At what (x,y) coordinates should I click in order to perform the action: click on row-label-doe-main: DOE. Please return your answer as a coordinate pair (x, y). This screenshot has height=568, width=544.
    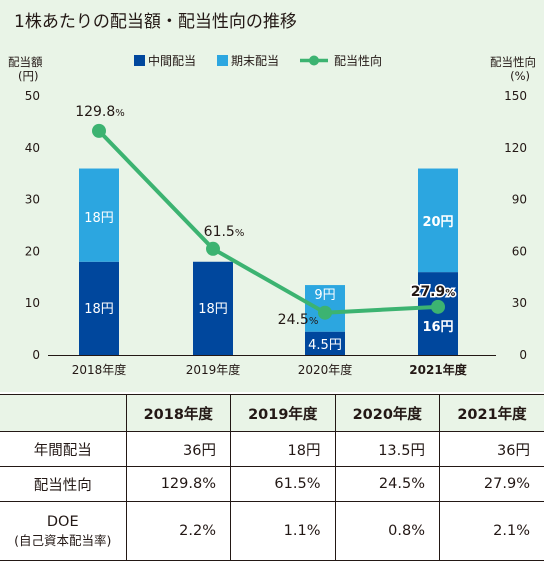
    Looking at the image, I should click on (62, 521).